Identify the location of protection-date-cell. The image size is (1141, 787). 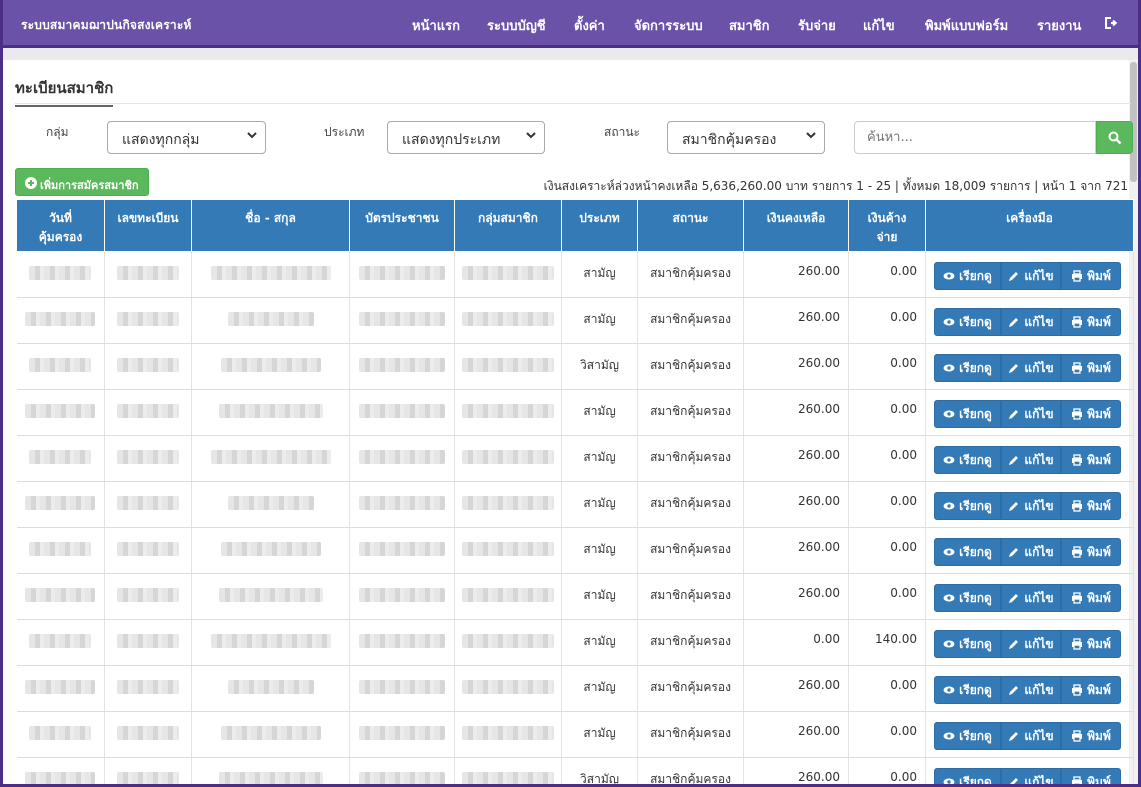
(60, 550).